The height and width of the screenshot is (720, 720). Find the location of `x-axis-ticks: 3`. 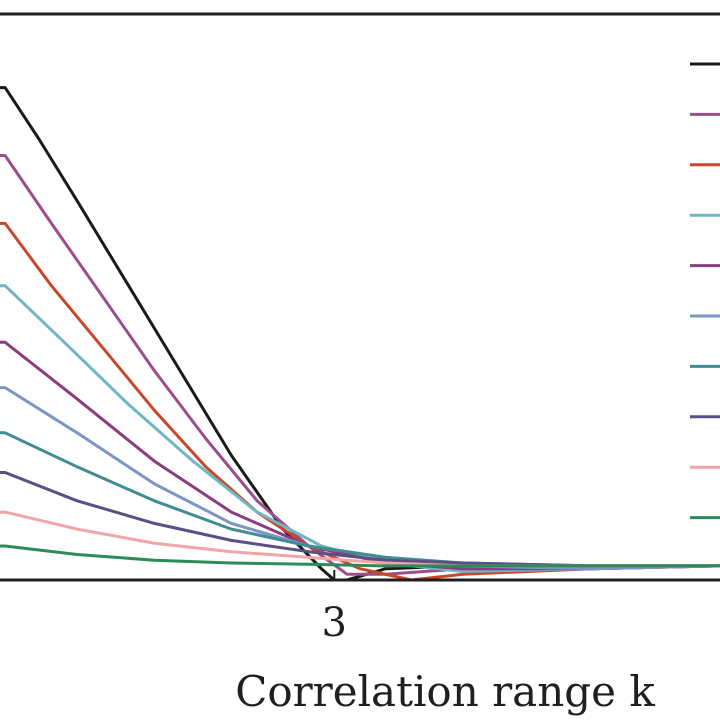

x-axis-ticks: 3 is located at coordinates (334, 608).